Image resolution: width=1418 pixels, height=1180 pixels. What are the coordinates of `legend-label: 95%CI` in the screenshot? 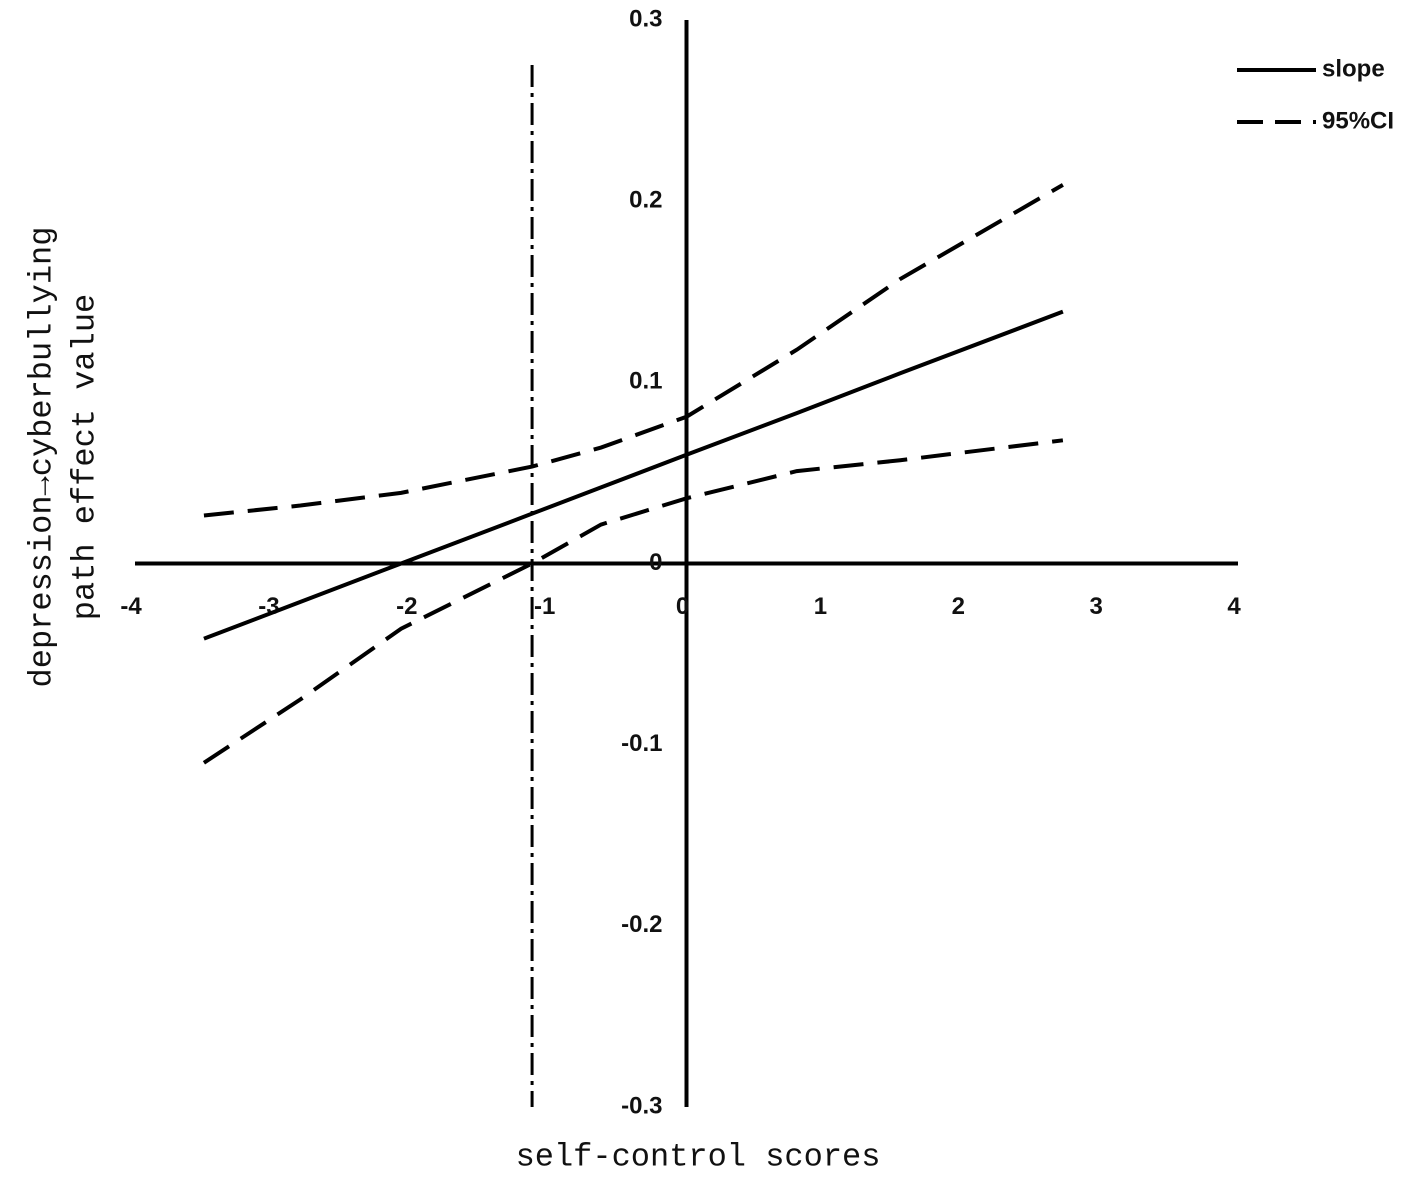 It's located at (1358, 120).